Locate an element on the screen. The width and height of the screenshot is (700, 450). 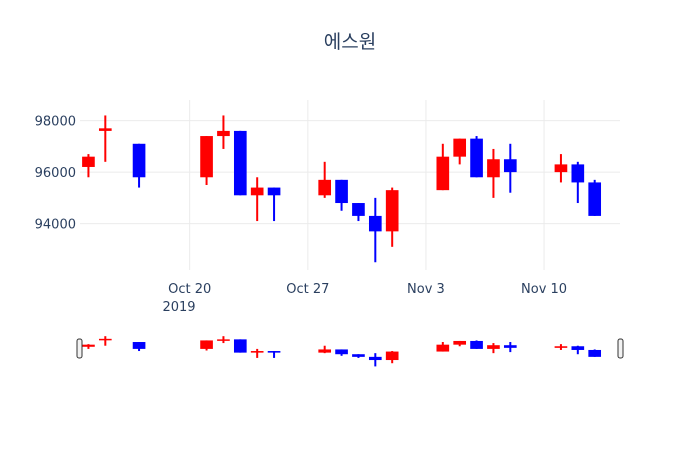
range-slider is located at coordinates (350, 351).